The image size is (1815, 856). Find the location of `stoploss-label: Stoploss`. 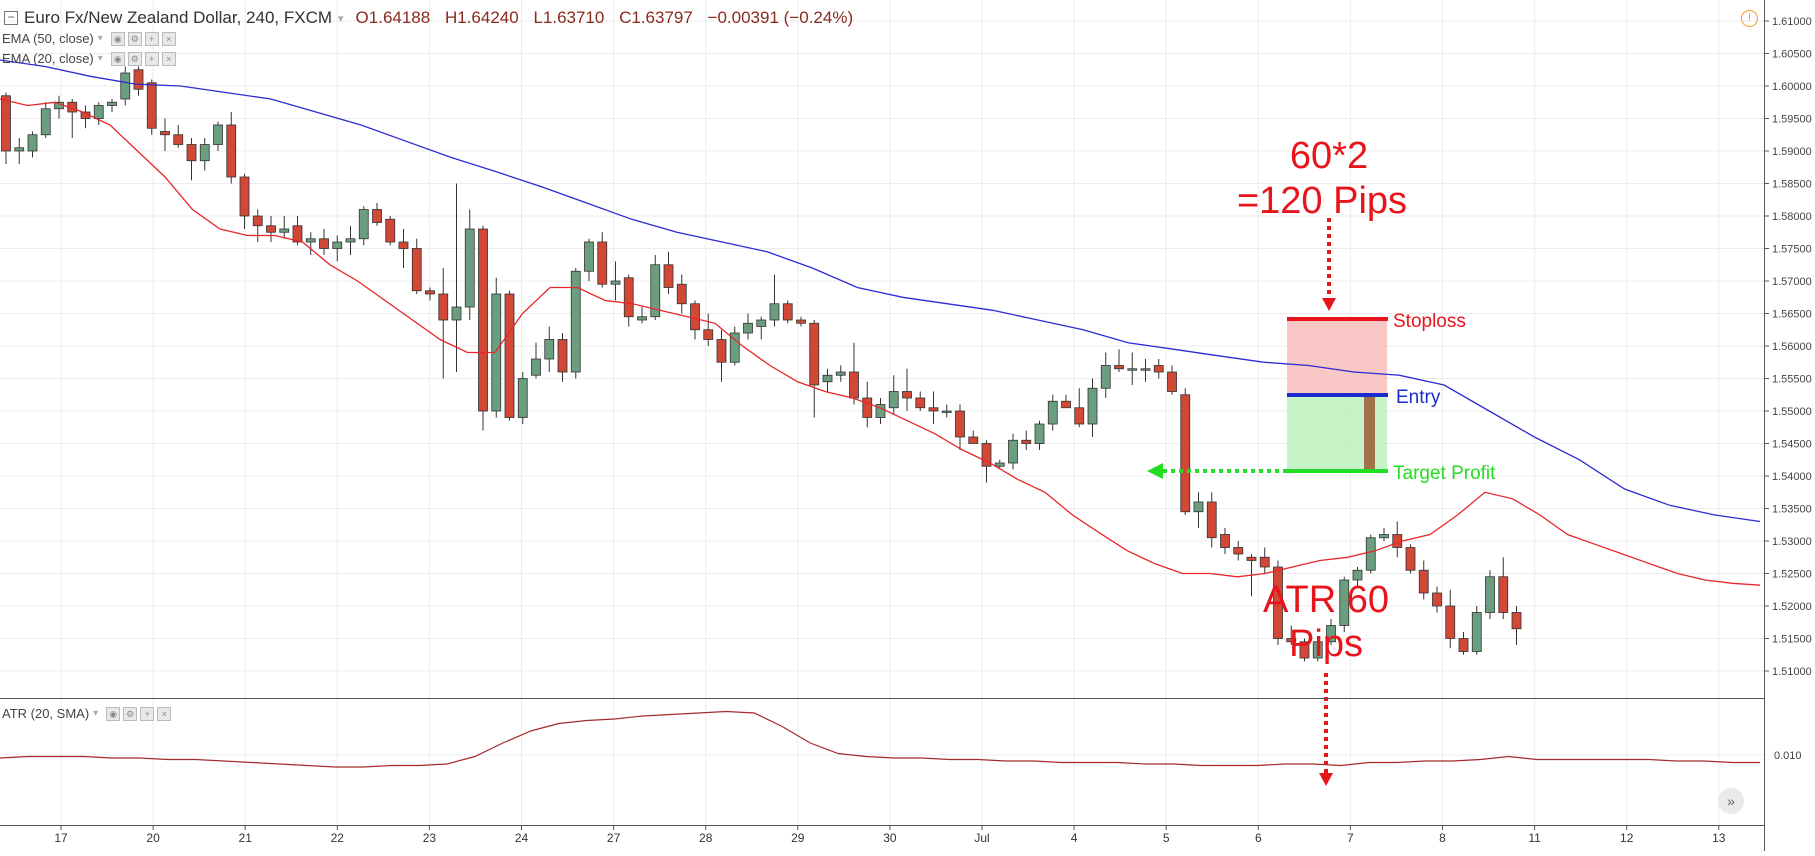

stoploss-label: Stoploss is located at coordinates (1429, 321).